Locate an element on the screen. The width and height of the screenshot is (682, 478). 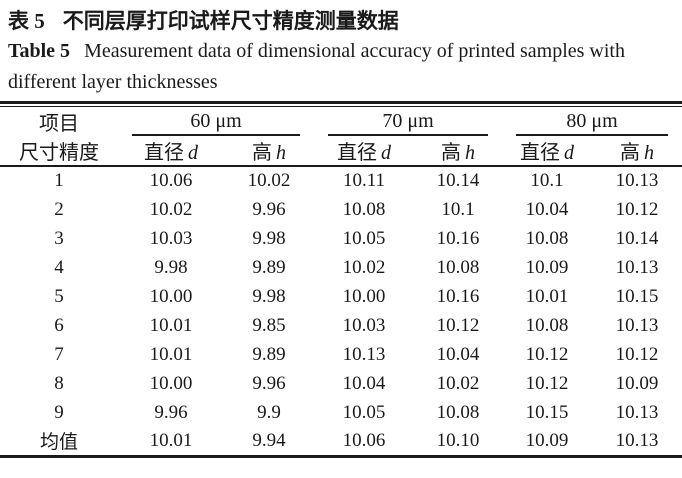
table-row: 4 9.98 9.89 10.02 10.08 10.09 10.13 is located at coordinates (341, 267).